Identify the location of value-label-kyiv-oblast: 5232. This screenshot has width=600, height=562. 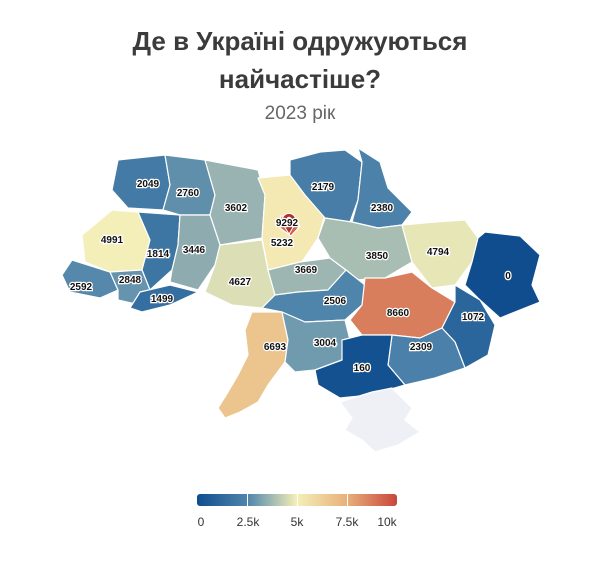
(282, 243).